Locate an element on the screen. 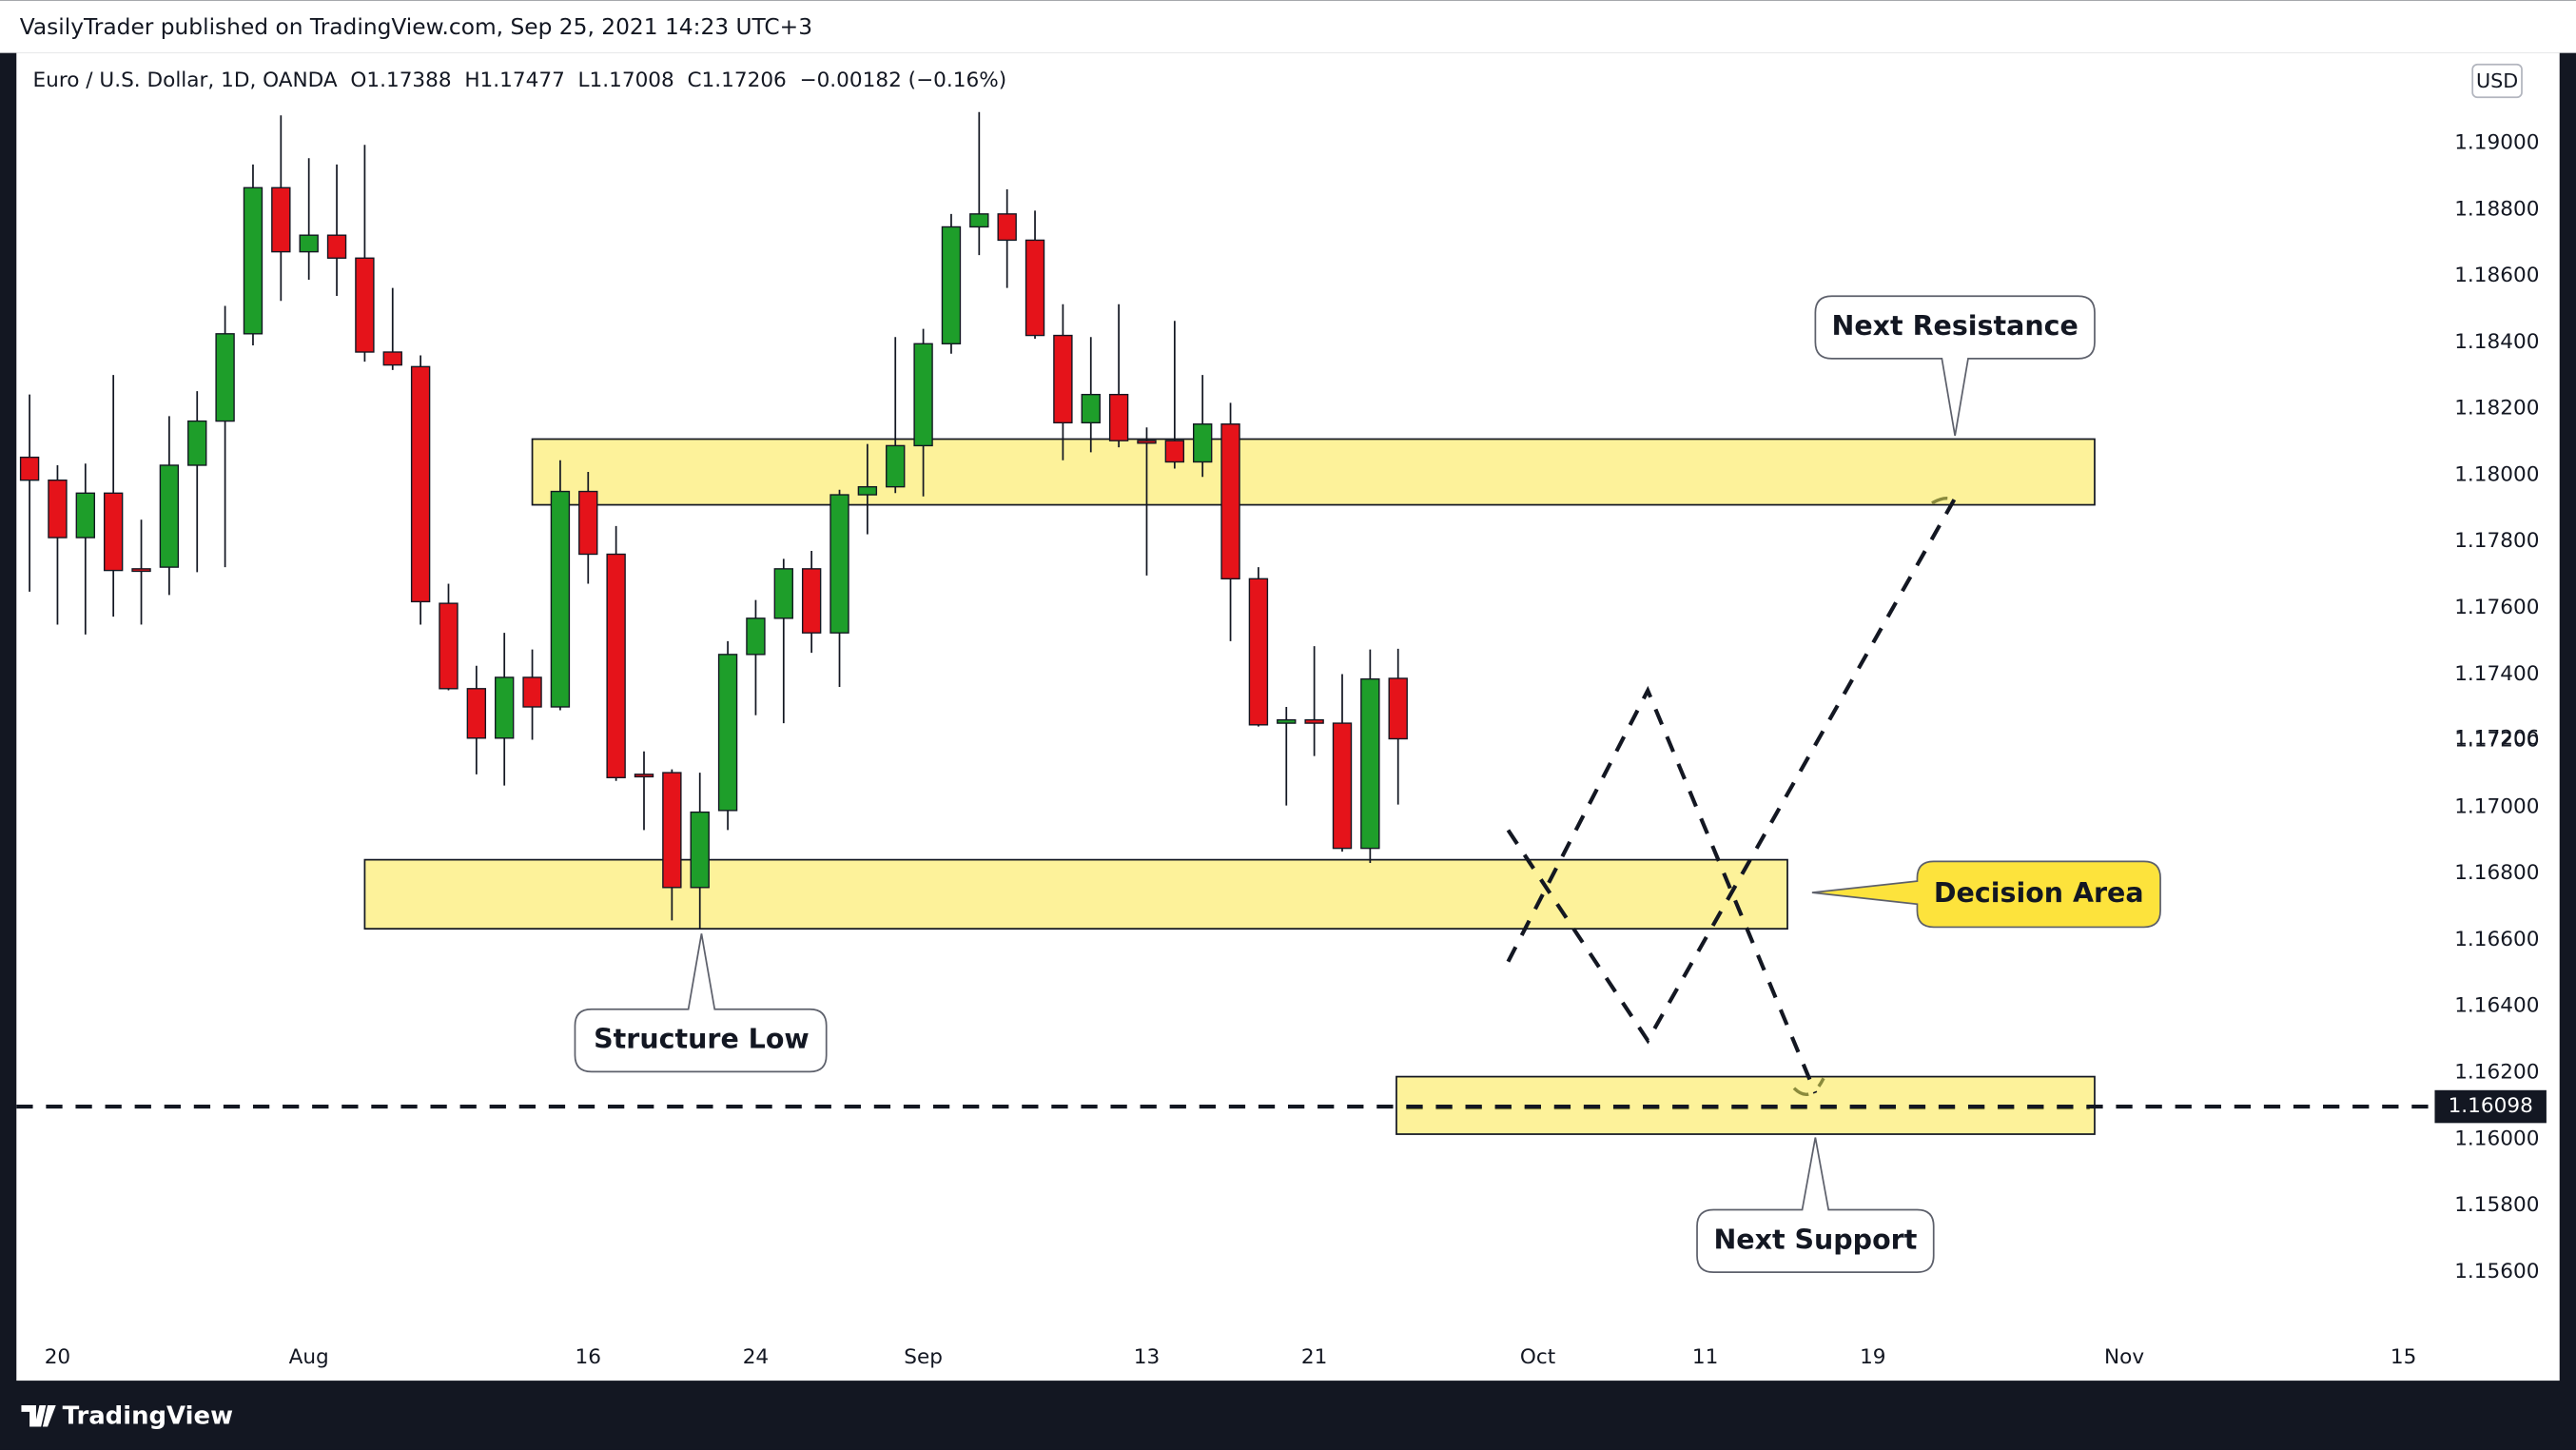 This screenshot has width=2576, height=1450. callout-label: Decision Area is located at coordinates (2039, 893).